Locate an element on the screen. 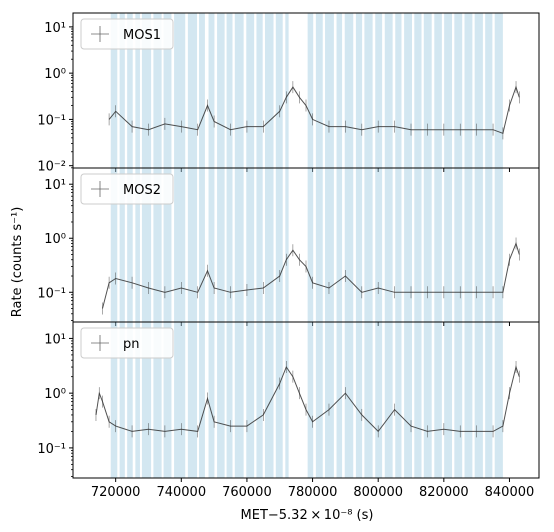 The width and height of the screenshot is (554, 532). y-tick-label: 10⁻² is located at coordinates (51, 167).